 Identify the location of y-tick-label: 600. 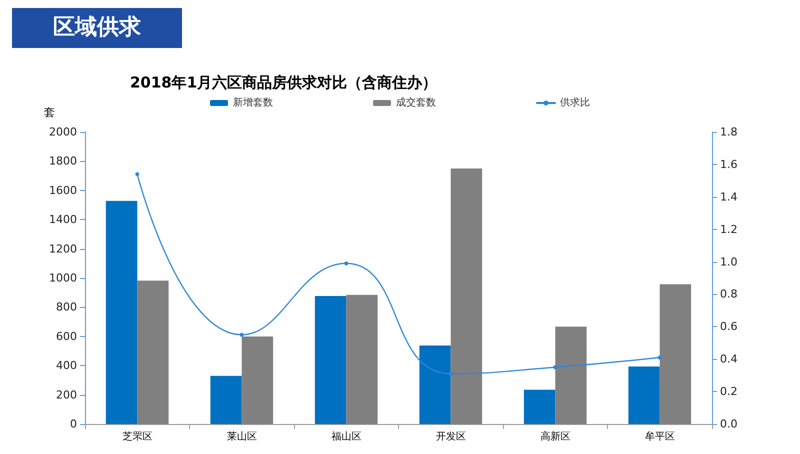
(66, 336).